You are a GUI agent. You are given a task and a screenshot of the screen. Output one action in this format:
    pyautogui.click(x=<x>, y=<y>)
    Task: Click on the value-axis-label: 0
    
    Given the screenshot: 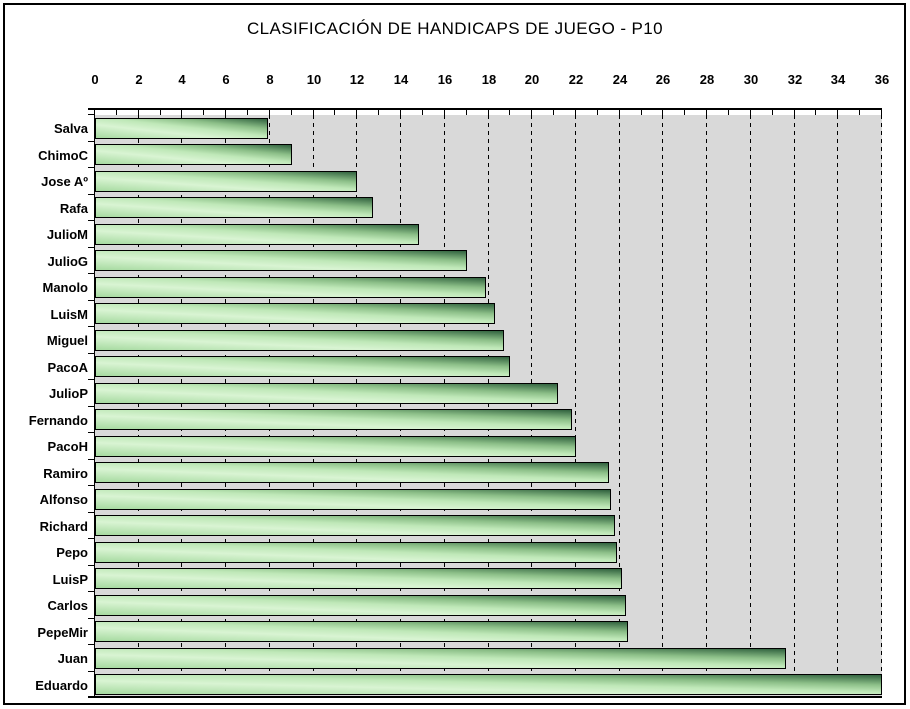 What is the action you would take?
    pyautogui.click(x=95, y=79)
    